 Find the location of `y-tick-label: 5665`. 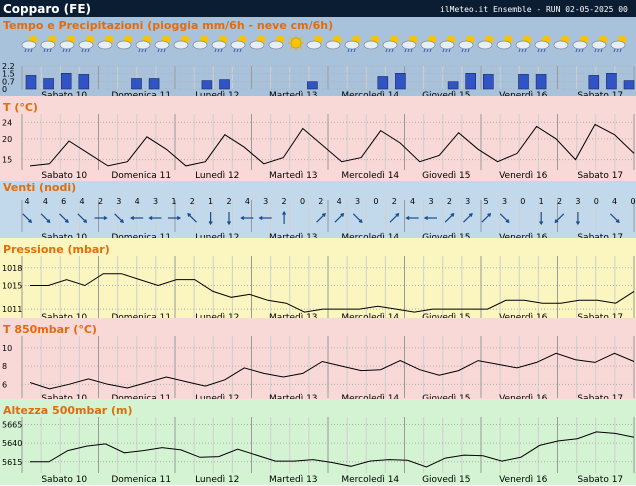

y-tick-label: 5665 is located at coordinates (12, 424).